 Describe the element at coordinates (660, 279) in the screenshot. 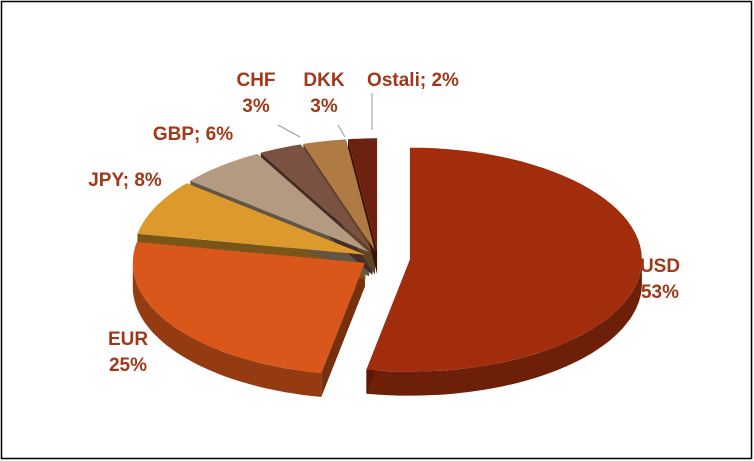

I see `data-label: USD 53%` at that location.